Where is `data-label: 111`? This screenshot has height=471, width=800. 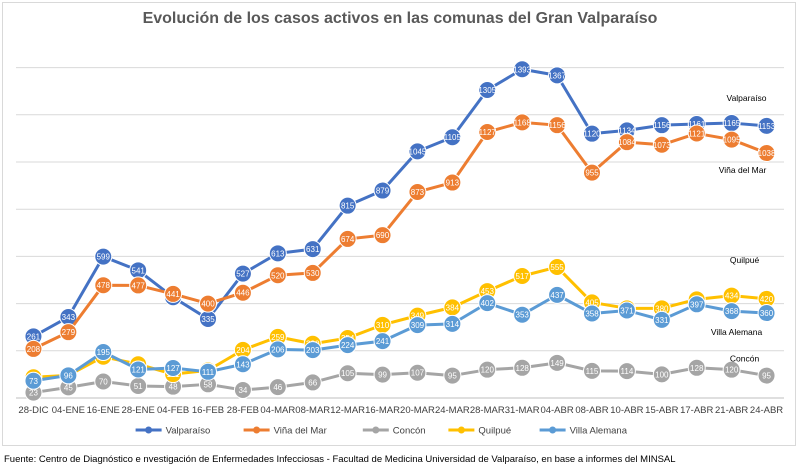
data-label: 111 is located at coordinates (208, 372).